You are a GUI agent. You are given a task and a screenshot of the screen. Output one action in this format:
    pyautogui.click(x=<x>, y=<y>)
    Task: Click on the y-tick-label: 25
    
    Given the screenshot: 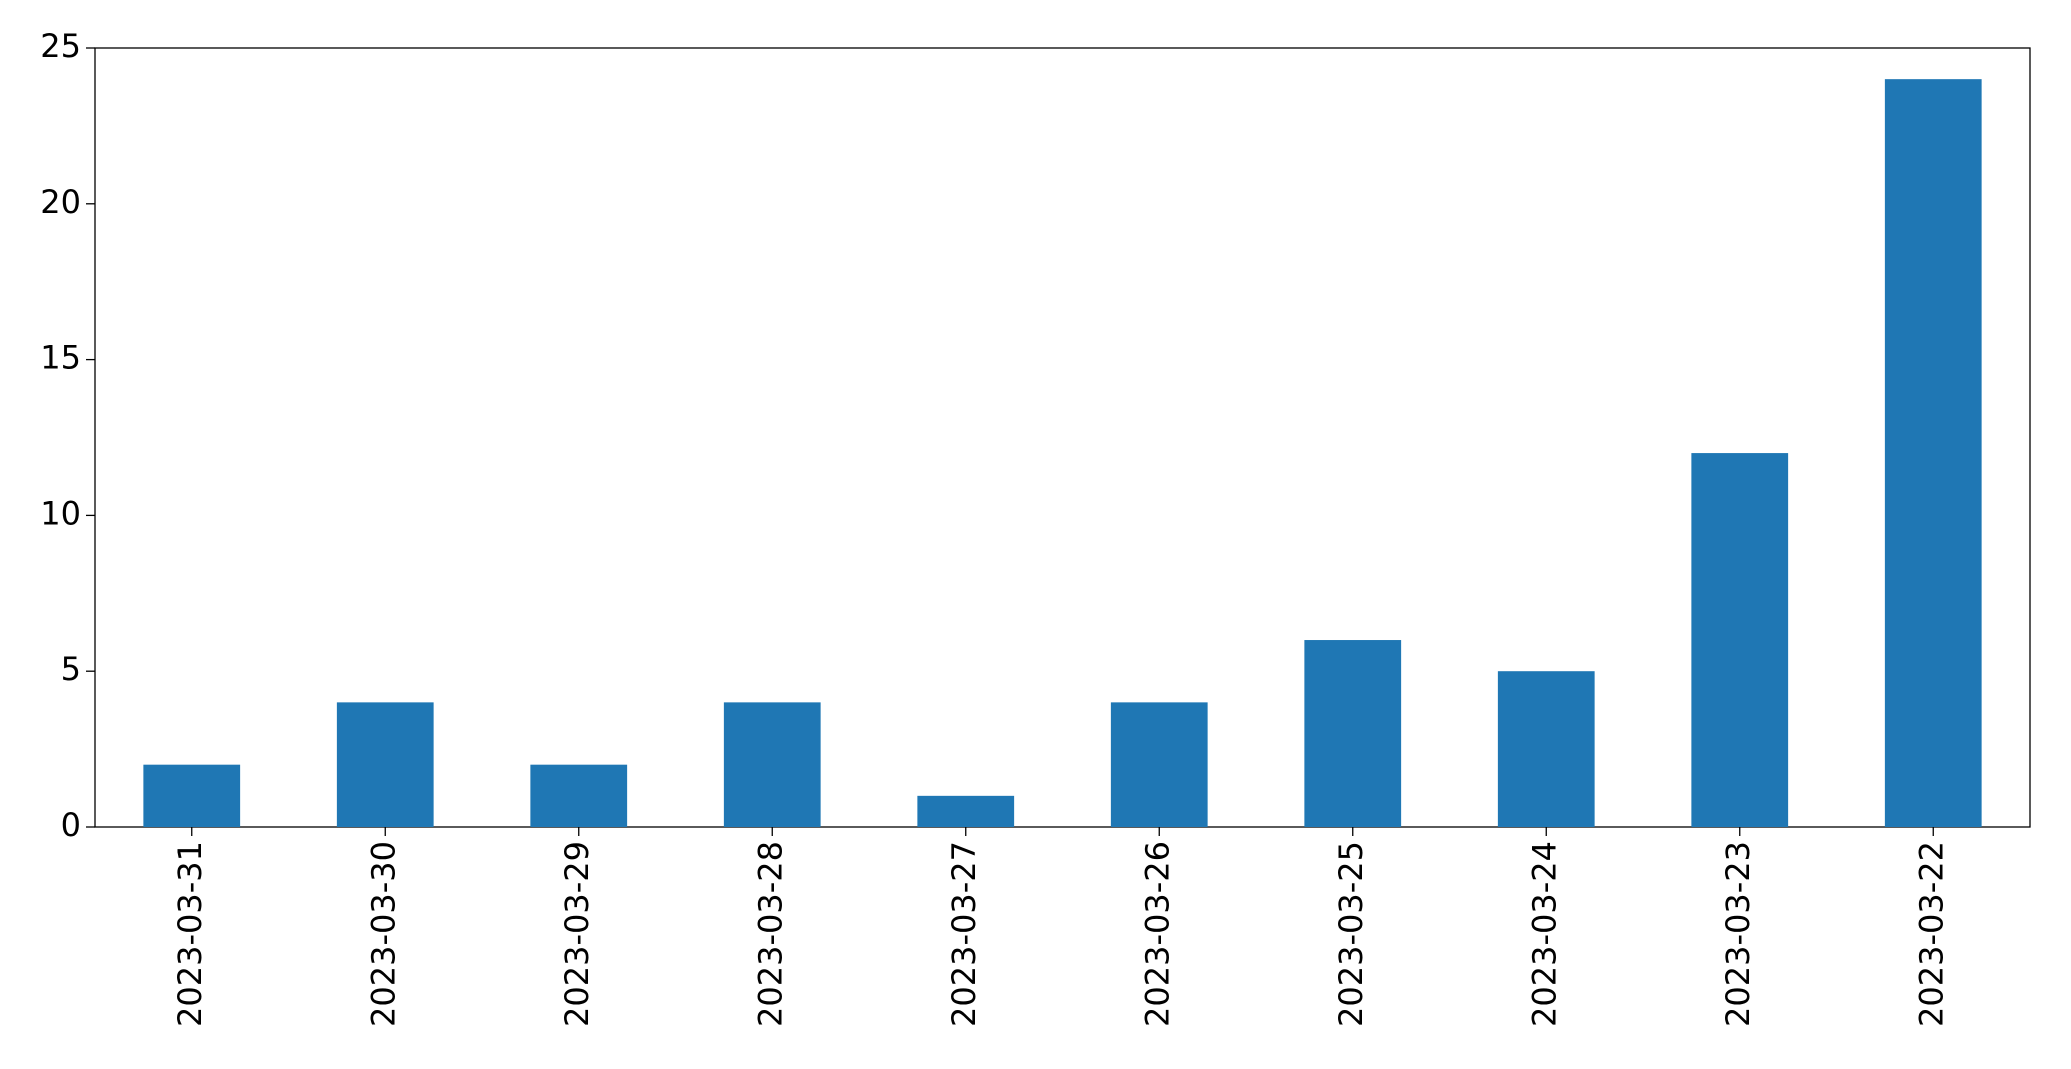 What is the action you would take?
    pyautogui.click(x=60, y=46)
    